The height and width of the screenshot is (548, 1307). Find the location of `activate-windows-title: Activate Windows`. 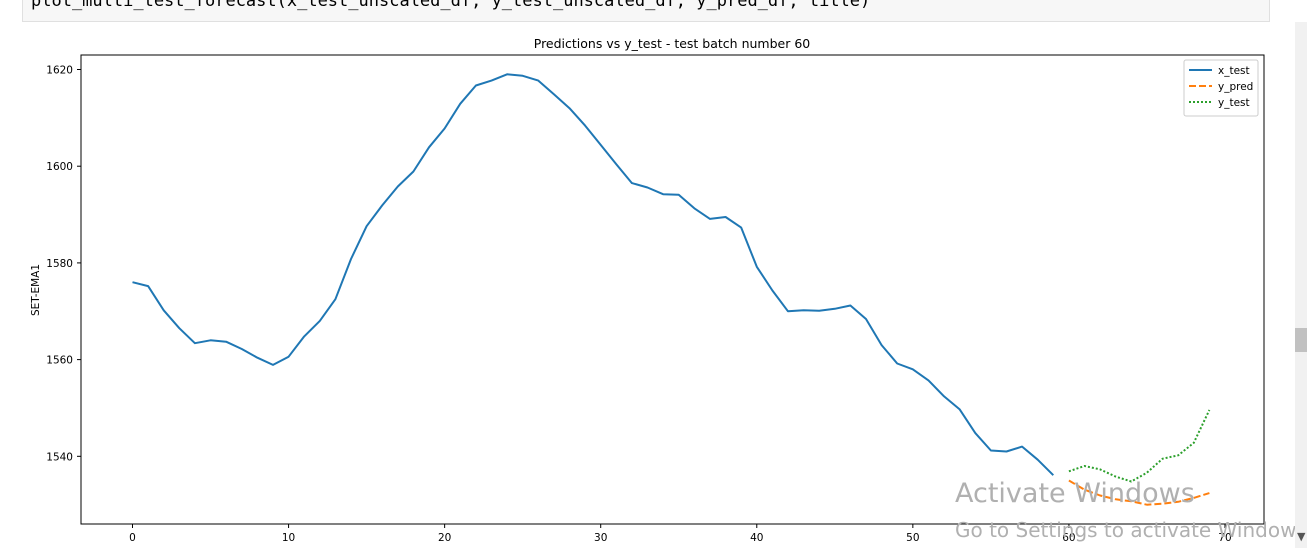

activate-windows-title: Activate Windows is located at coordinates (1075, 493).